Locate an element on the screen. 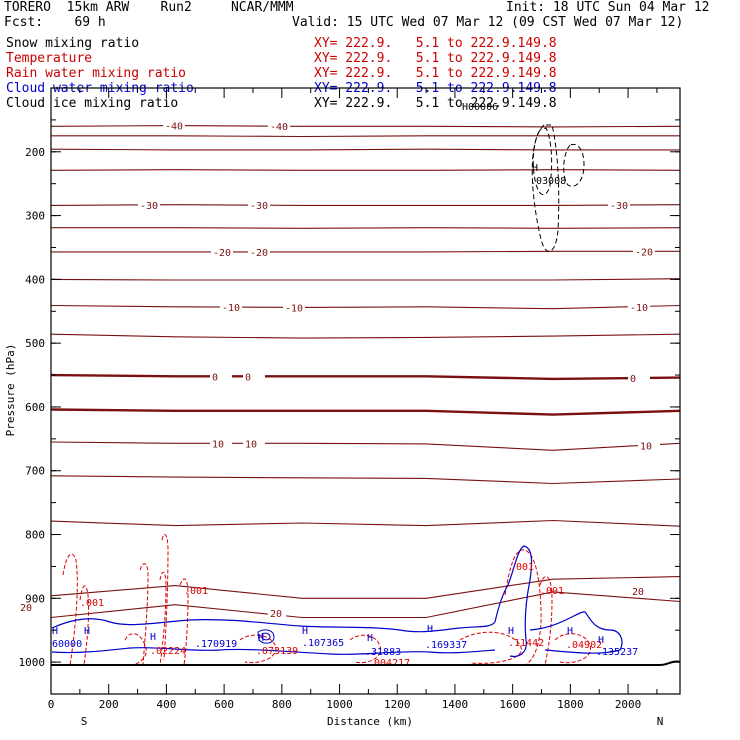 This screenshot has width=740, height=740. isotherm-label: -40 is located at coordinates (279, 127).